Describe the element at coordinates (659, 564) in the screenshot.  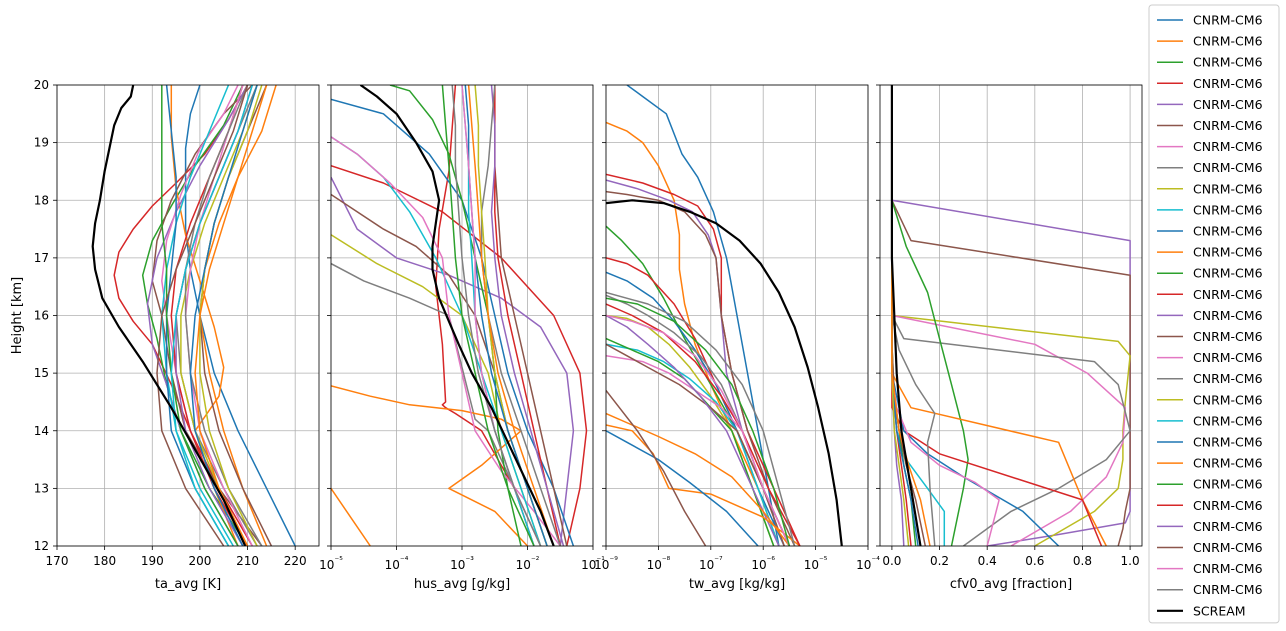
I see `x-tick-label: 10⁻⁸` at that location.